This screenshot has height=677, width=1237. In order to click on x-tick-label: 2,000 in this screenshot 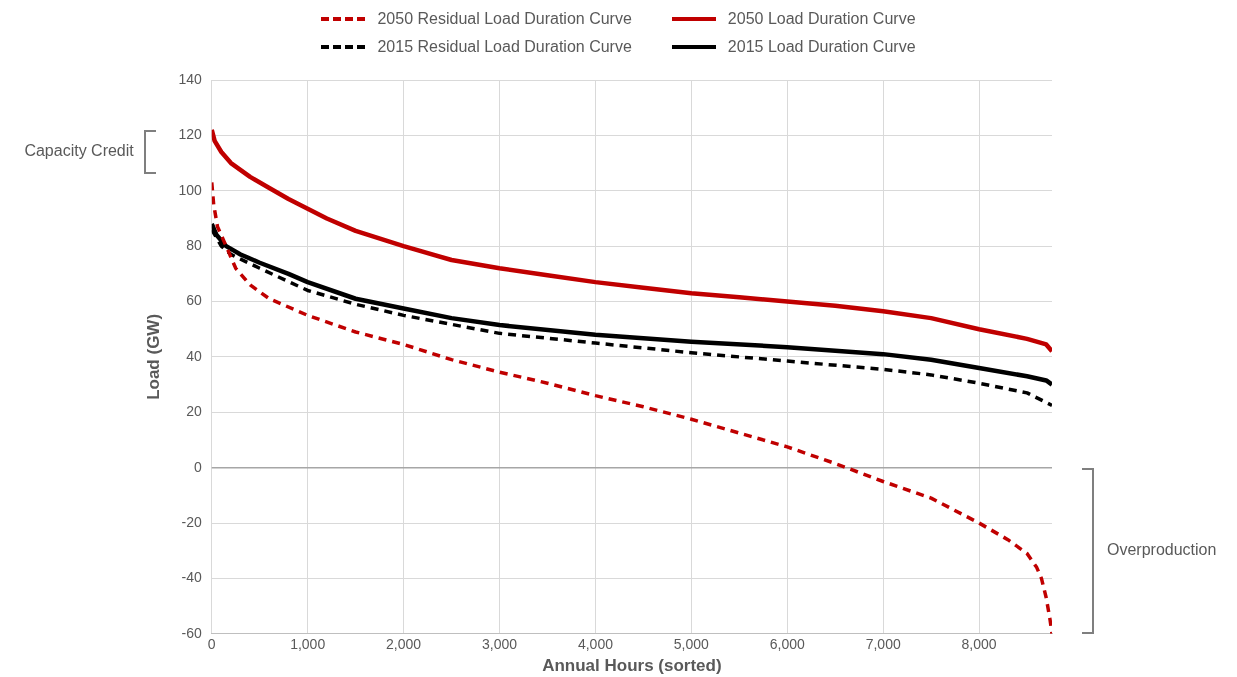, I will do `click(404, 644)`.